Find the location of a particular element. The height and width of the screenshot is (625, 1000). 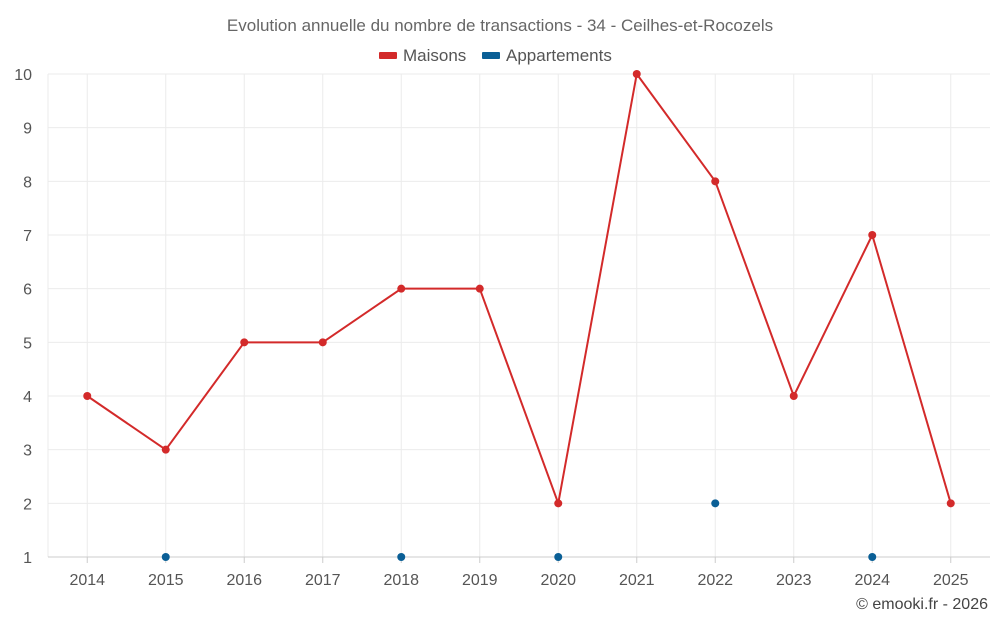

x-tick-label: 2016 is located at coordinates (244, 580).